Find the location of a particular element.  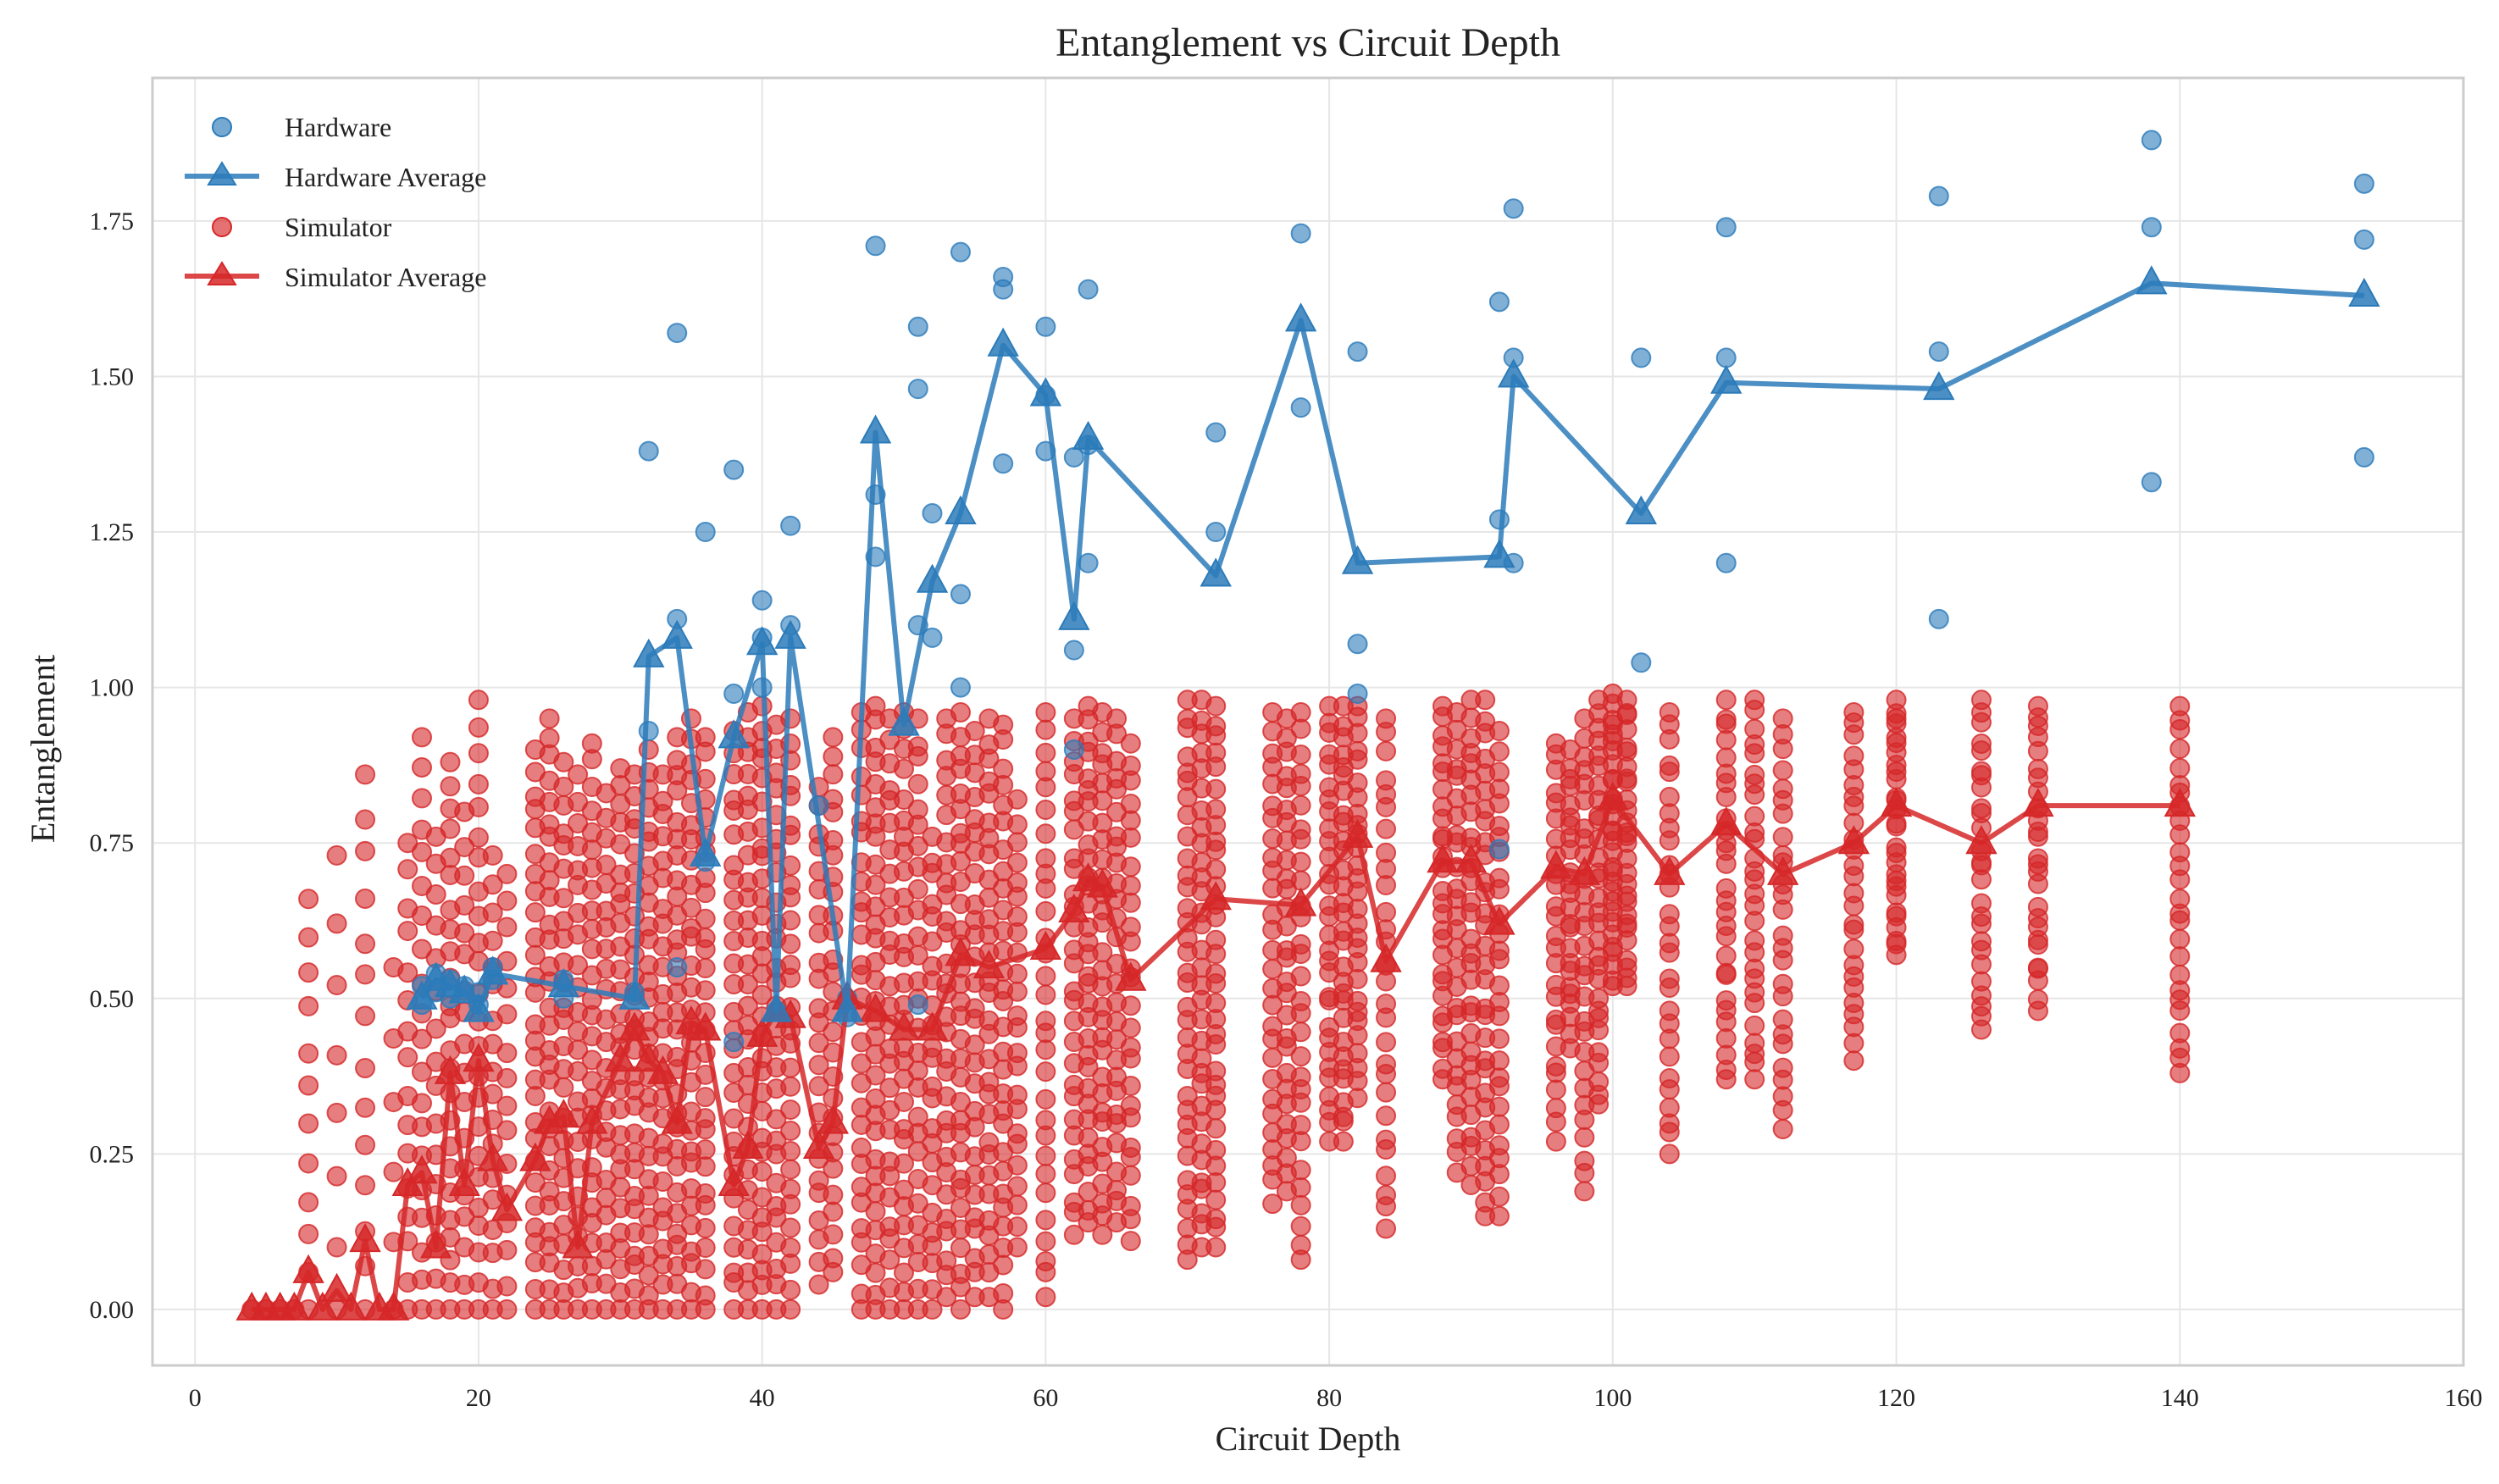

x-tick-label: 80 is located at coordinates (1329, 1398).